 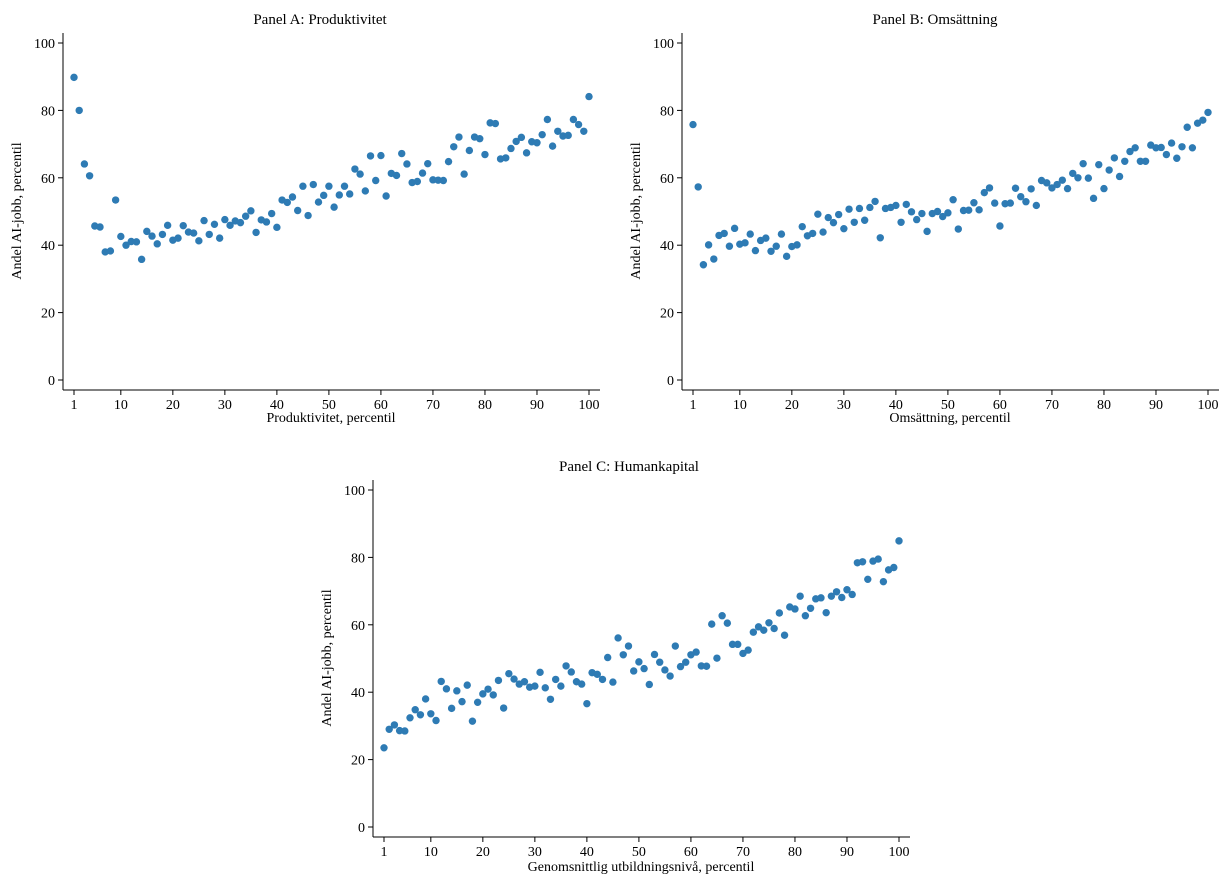 I want to click on panel-c-x-tick-label: 60, so click(x=691, y=852).